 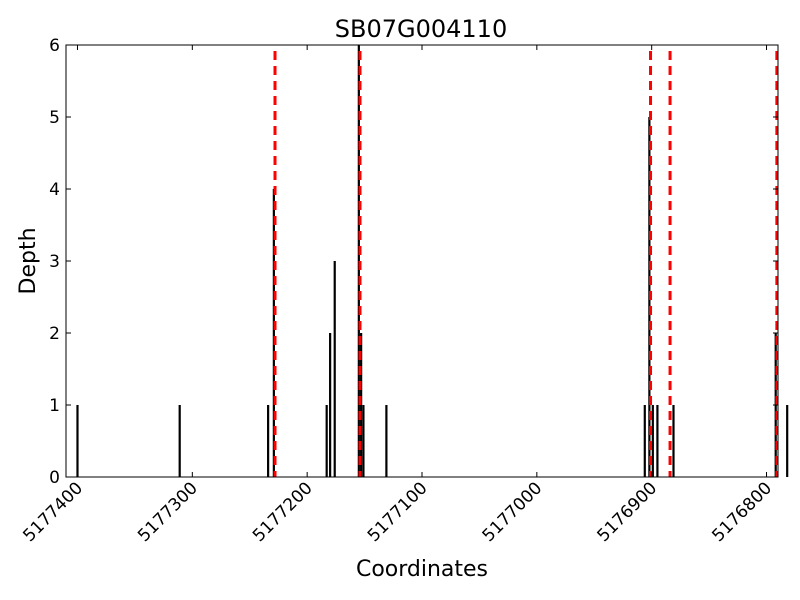 I want to click on y-tick-label: 5, so click(x=54, y=118).